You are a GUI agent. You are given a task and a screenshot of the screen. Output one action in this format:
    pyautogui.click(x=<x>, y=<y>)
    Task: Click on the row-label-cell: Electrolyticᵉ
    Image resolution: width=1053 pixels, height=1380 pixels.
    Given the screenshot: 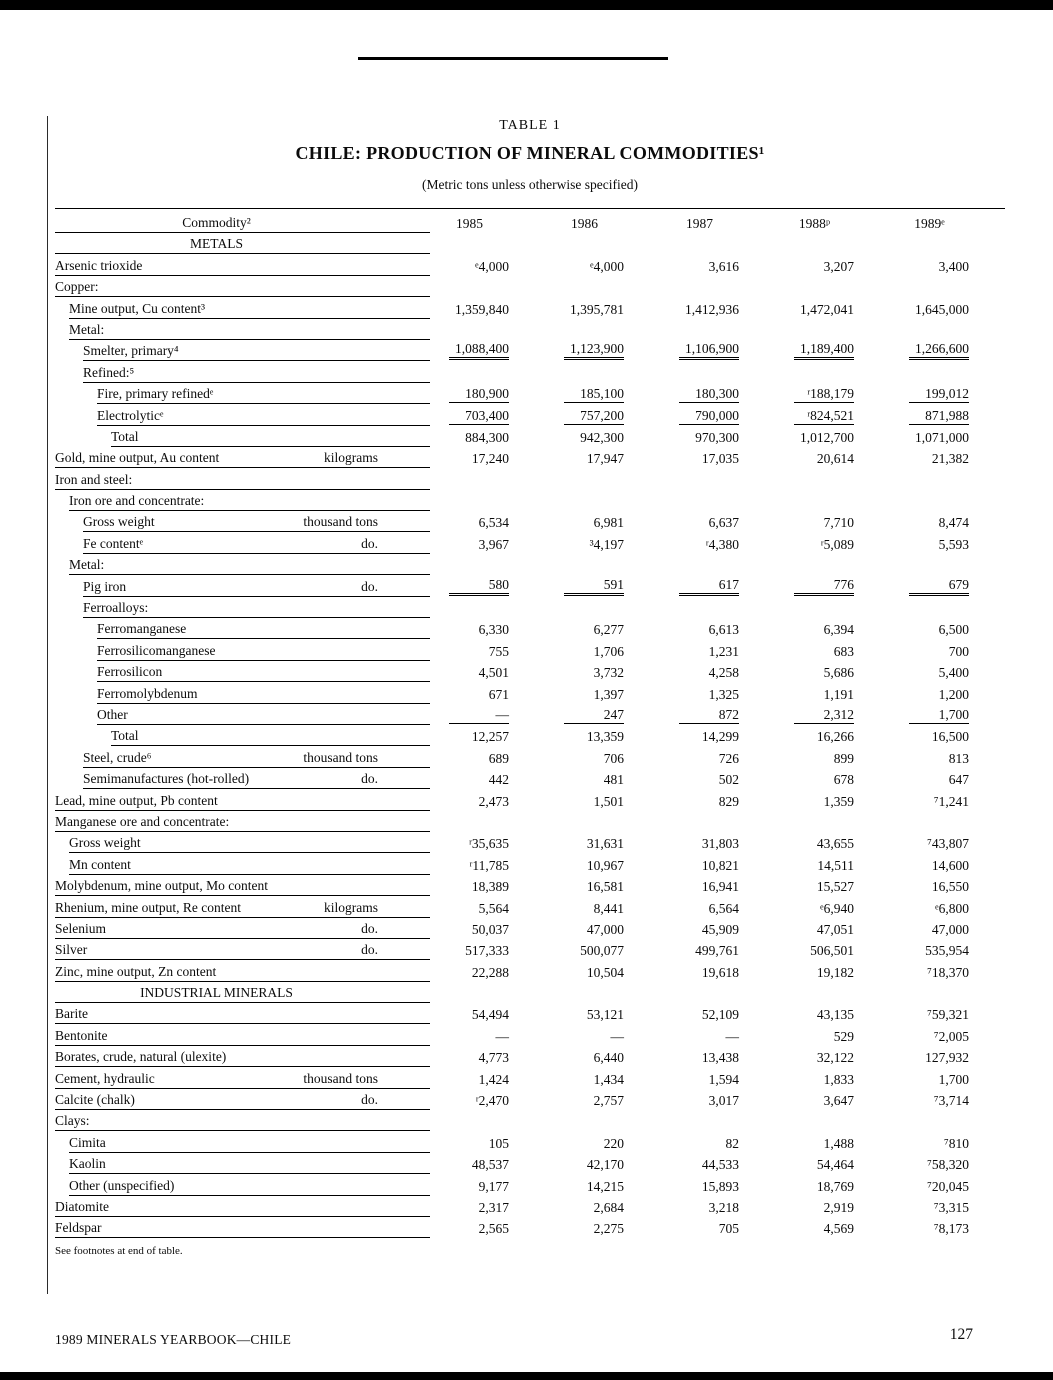 What is the action you would take?
    pyautogui.click(x=242, y=415)
    